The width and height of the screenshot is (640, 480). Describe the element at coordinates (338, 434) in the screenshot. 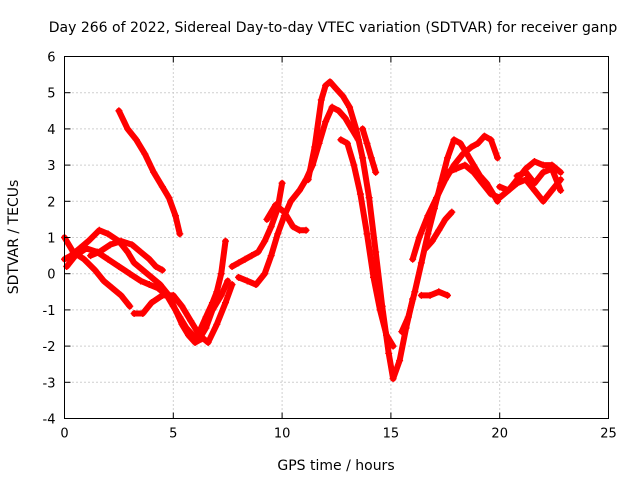

I see `x-tick-labels: 0 5 10 15 20 25` at that location.